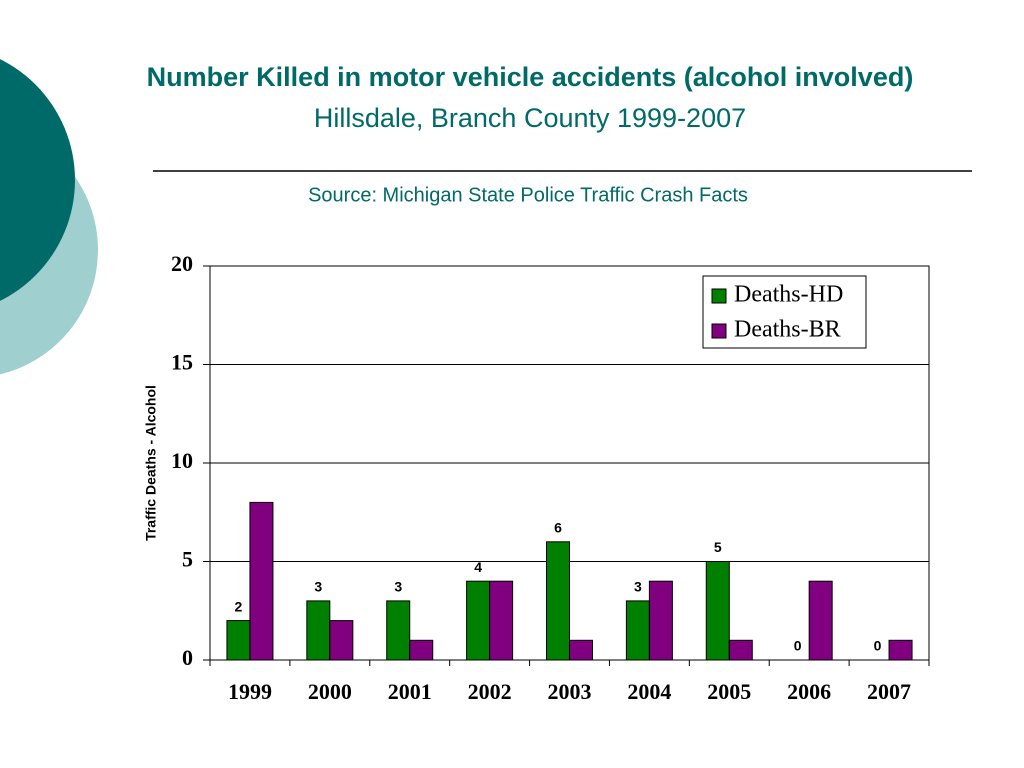  Describe the element at coordinates (37, 180) in the screenshot. I see `decor-circle-dark` at that location.